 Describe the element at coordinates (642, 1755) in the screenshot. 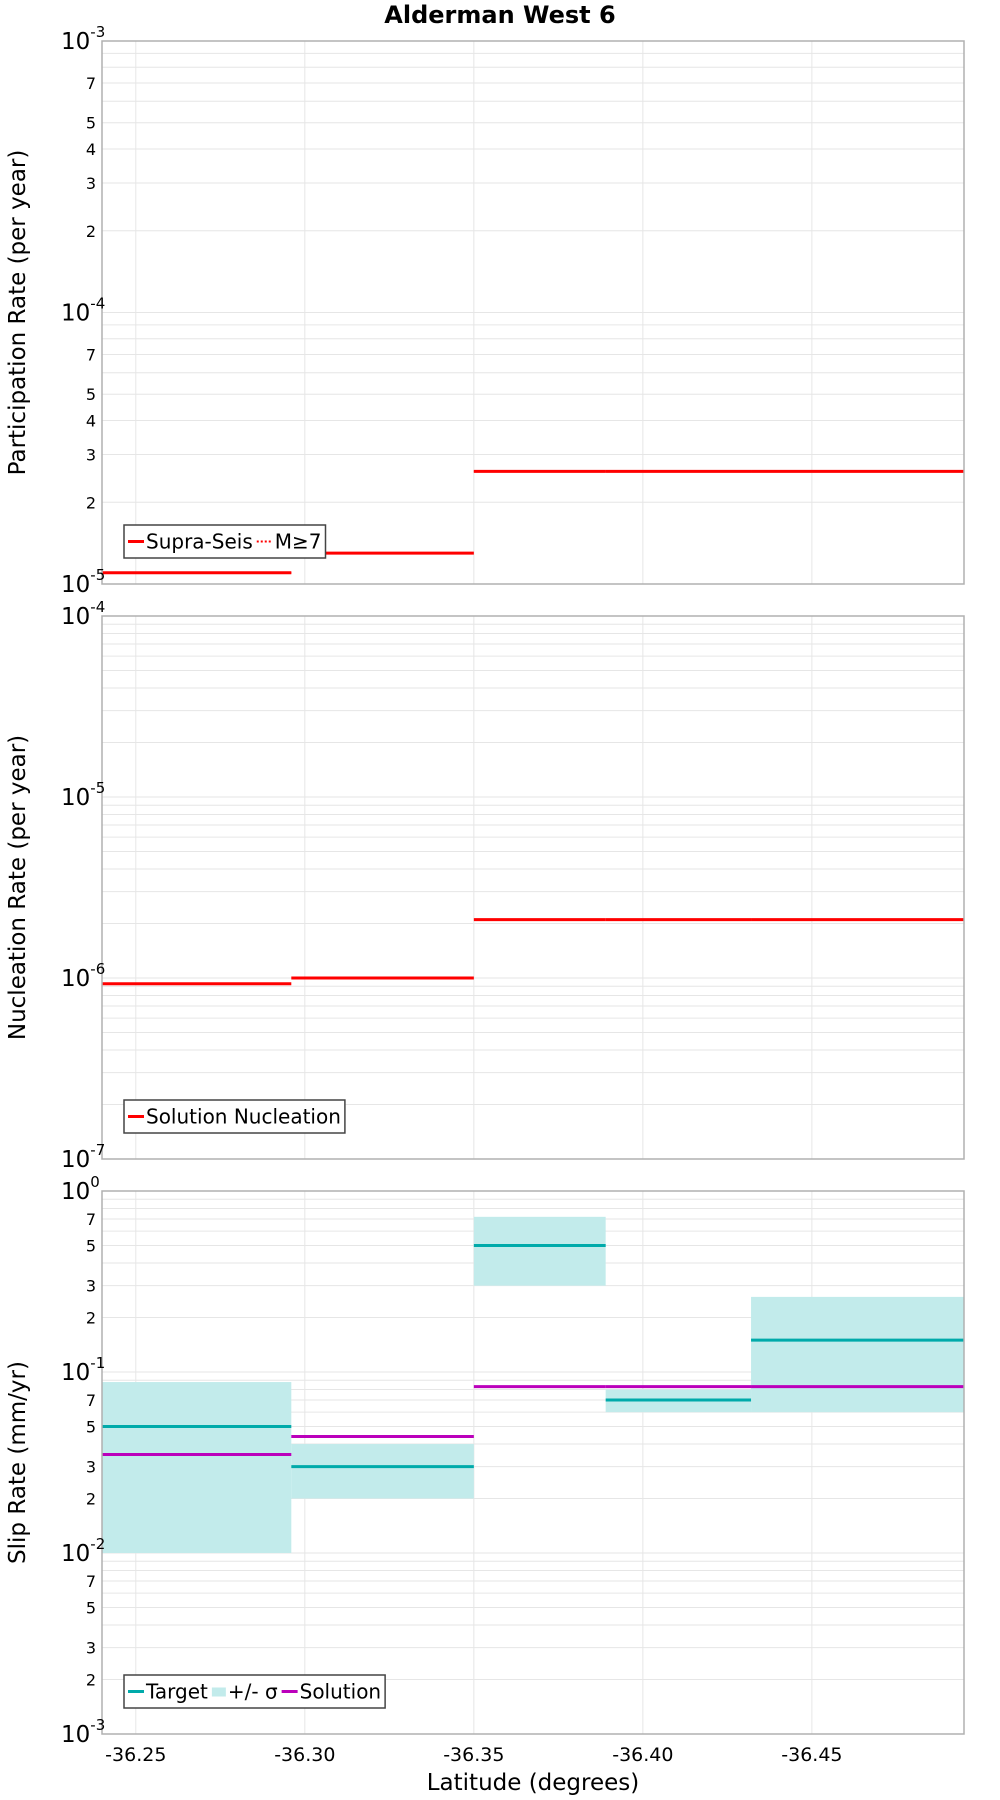

I see `x-tick-label: -36.40` at that location.